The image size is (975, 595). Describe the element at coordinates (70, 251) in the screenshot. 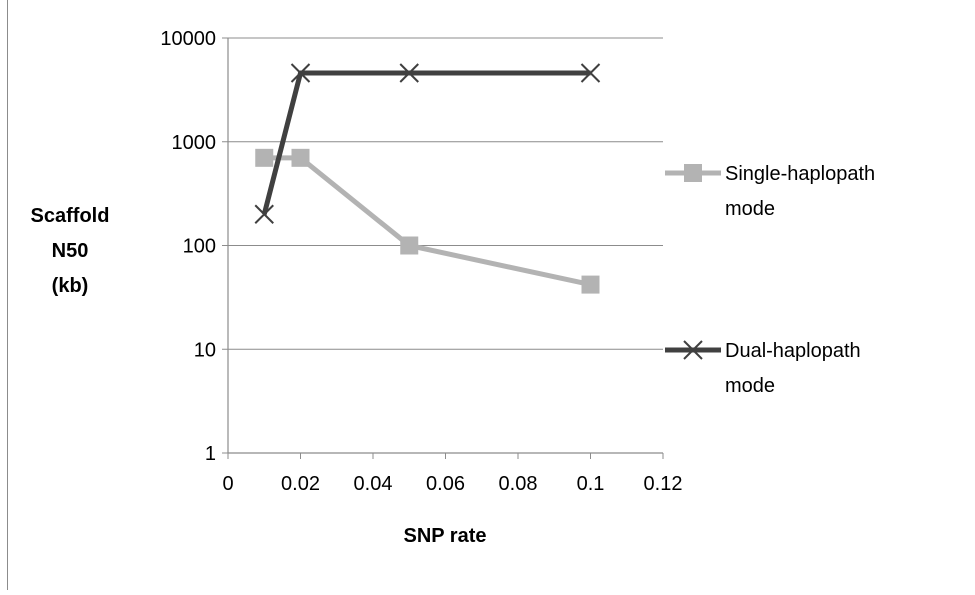

I see `y-axis-title-line: N50` at that location.